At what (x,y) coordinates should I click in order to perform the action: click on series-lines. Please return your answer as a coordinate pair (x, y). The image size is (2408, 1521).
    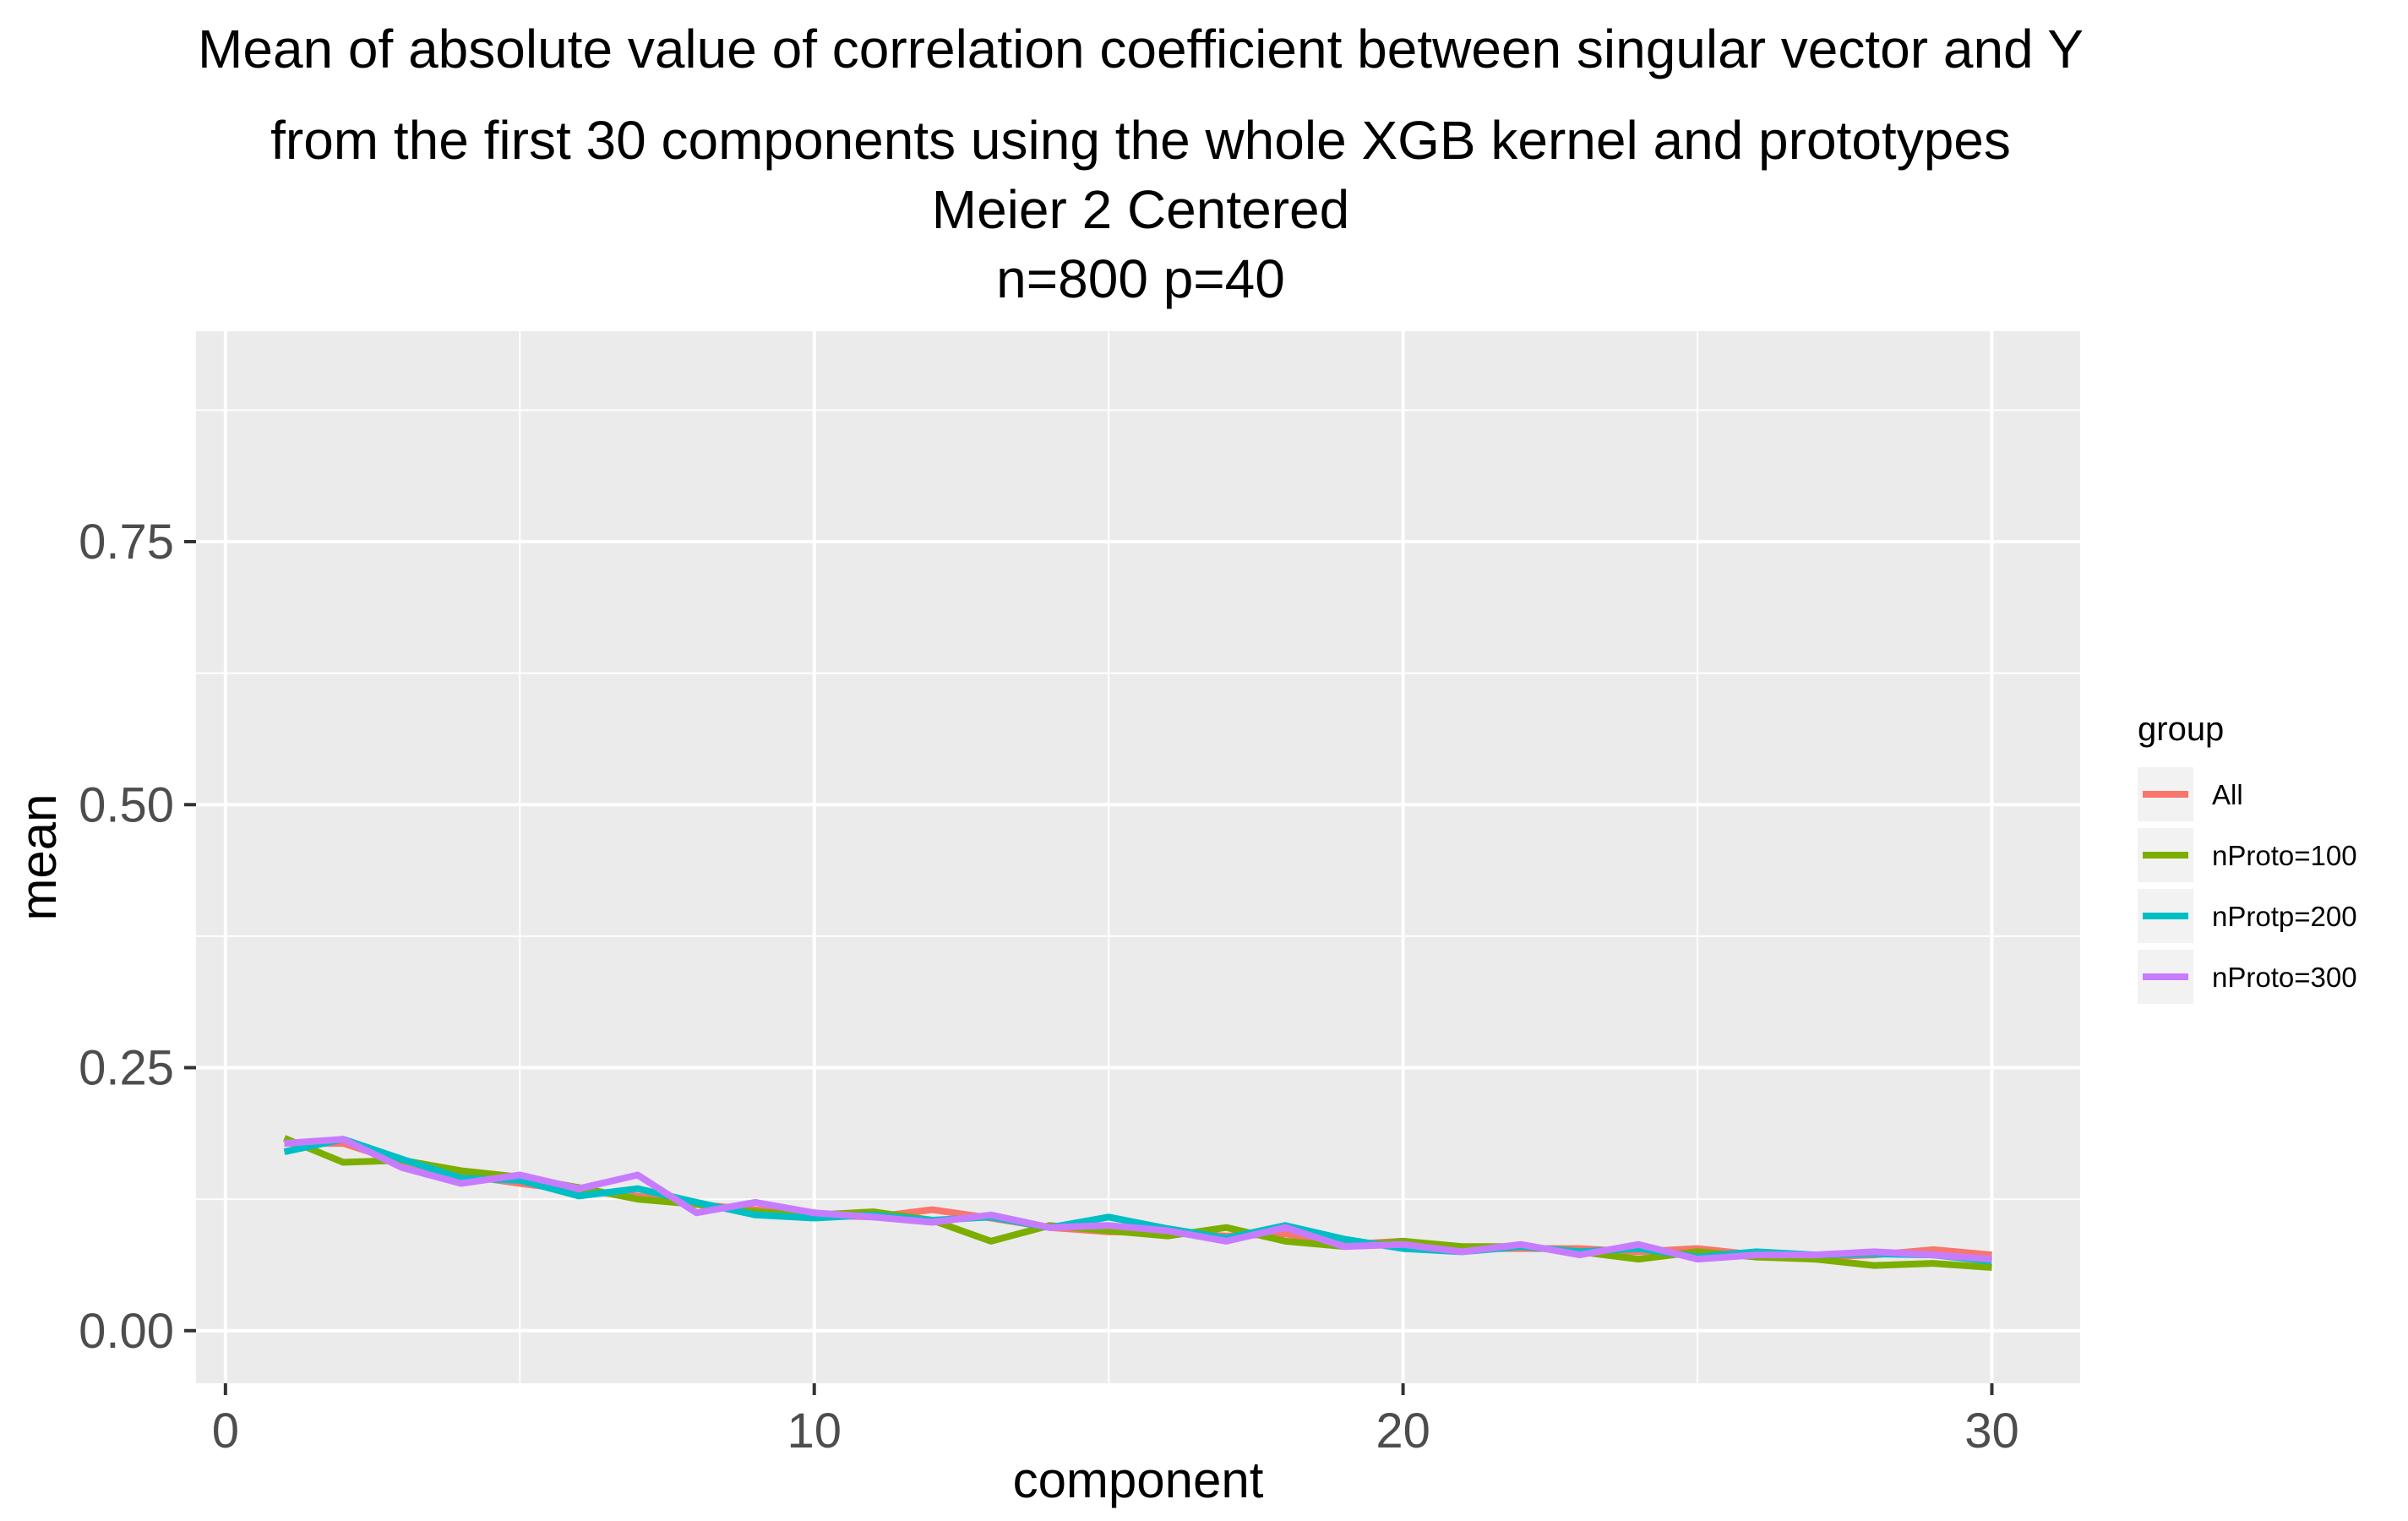
    Looking at the image, I should click on (1137, 1203).